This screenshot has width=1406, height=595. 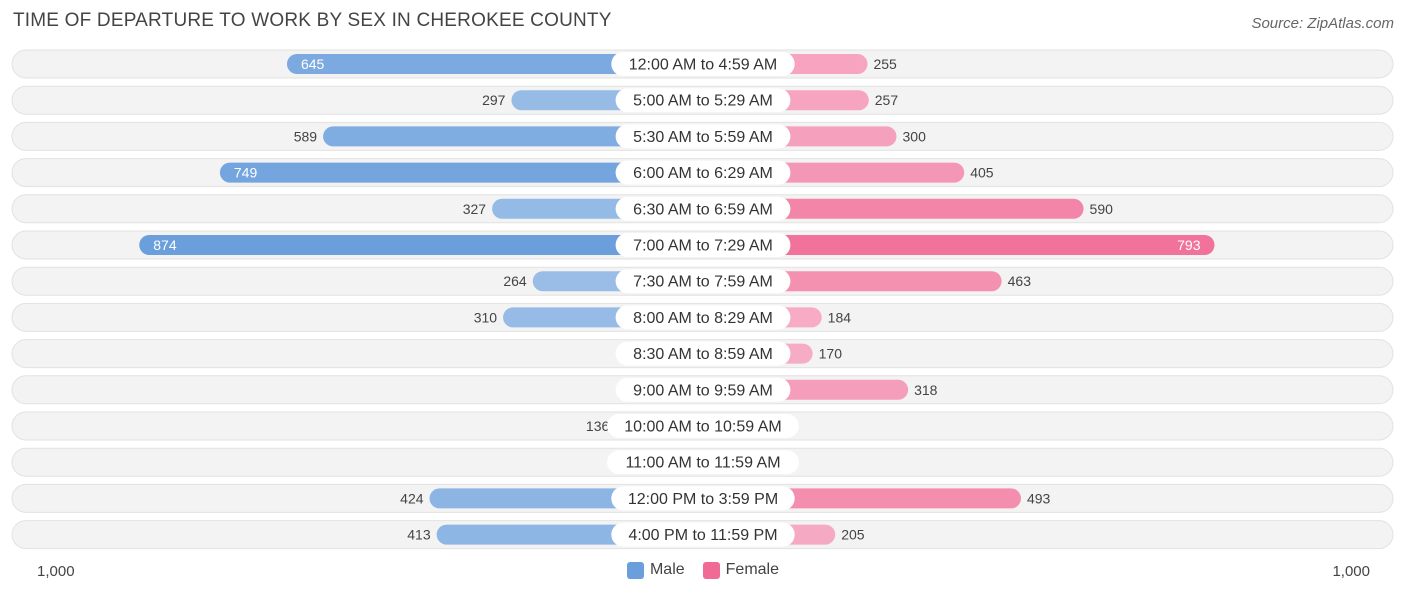 I want to click on legend-item-female: Female, so click(x=741, y=570).